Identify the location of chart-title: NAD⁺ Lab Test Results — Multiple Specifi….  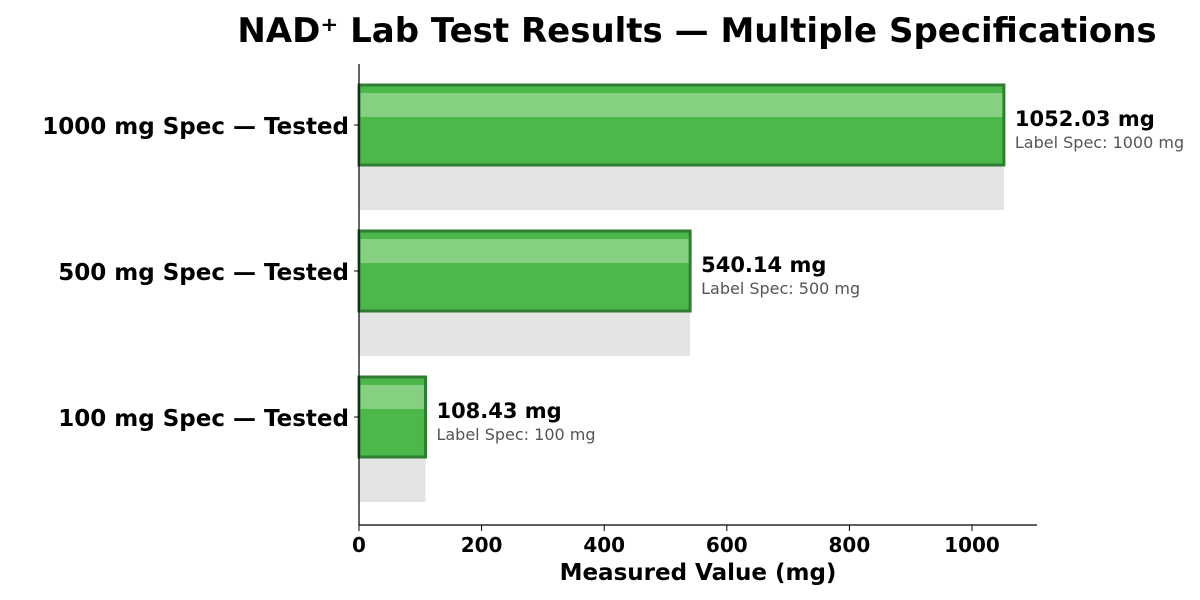
(696, 31).